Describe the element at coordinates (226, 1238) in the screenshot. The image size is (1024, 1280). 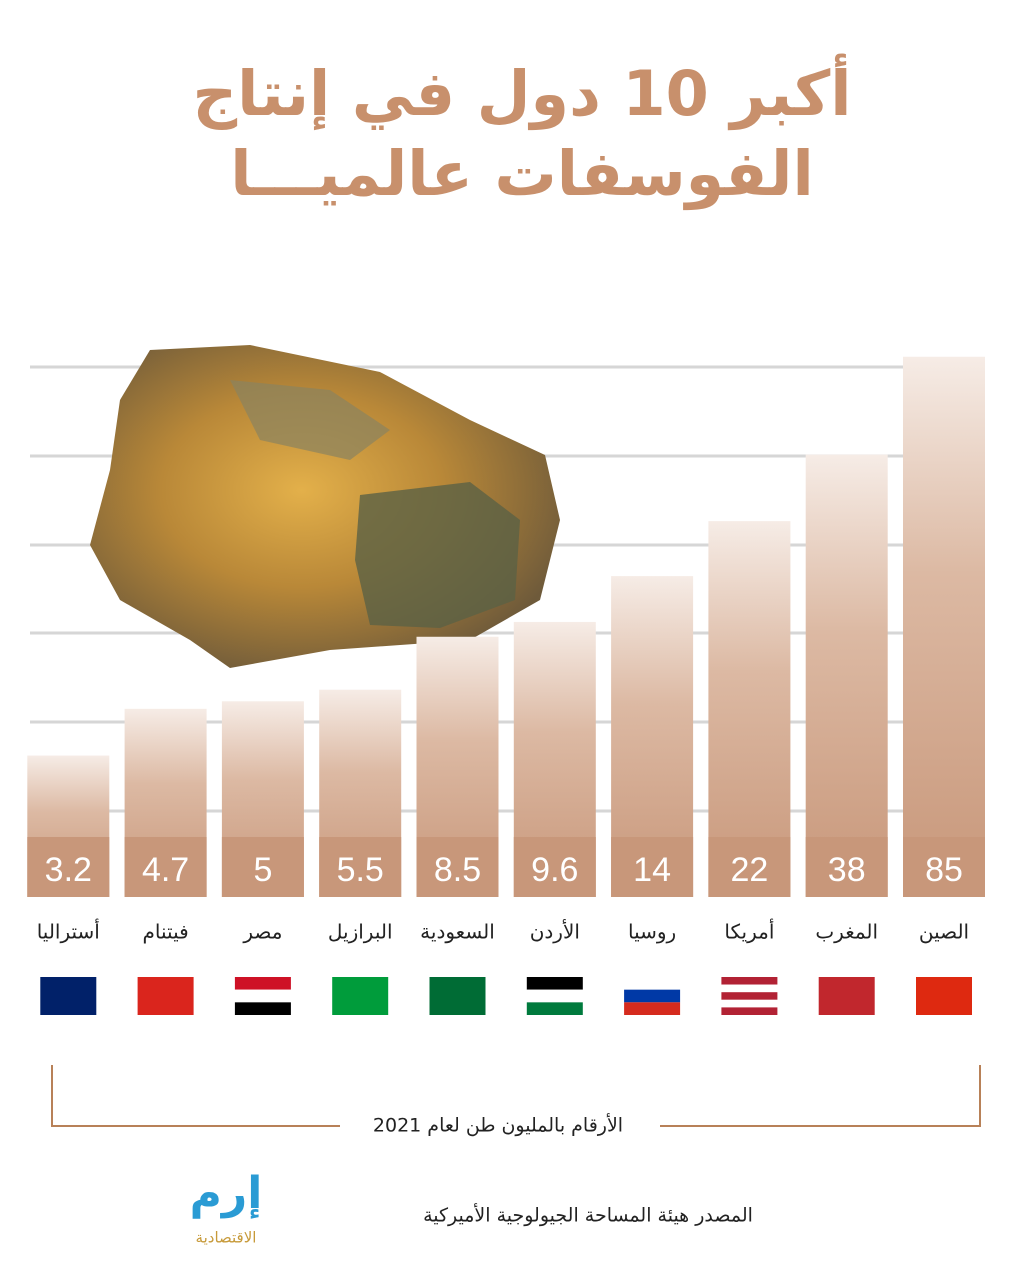
I see `logo-tagline: الاقتصادية` at that location.